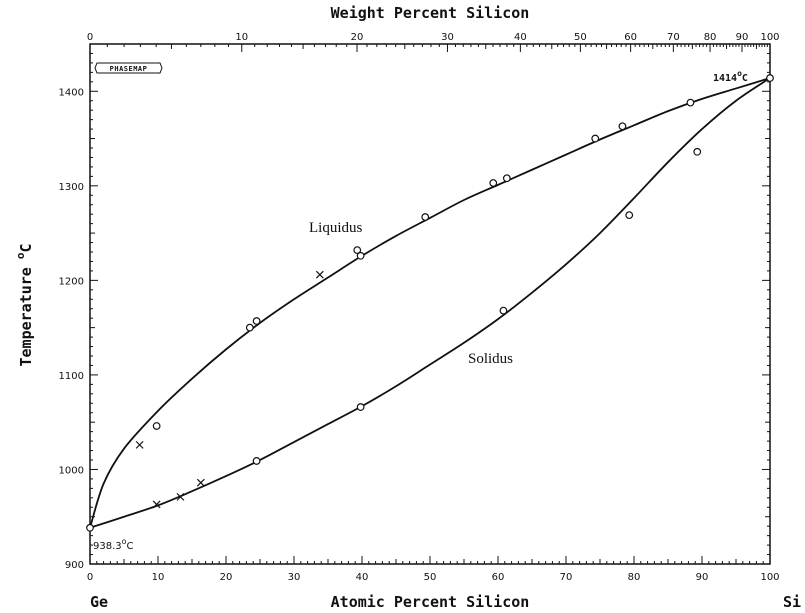 This screenshot has width=805, height=613. I want to click on ge-melting-point-label: 938.3oC, so click(113, 544).